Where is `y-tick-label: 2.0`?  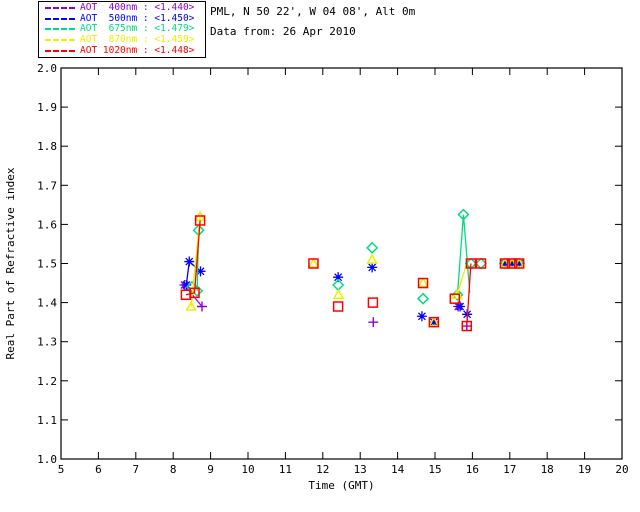
y-tick-label: 2.0 is located at coordinates (47, 68).